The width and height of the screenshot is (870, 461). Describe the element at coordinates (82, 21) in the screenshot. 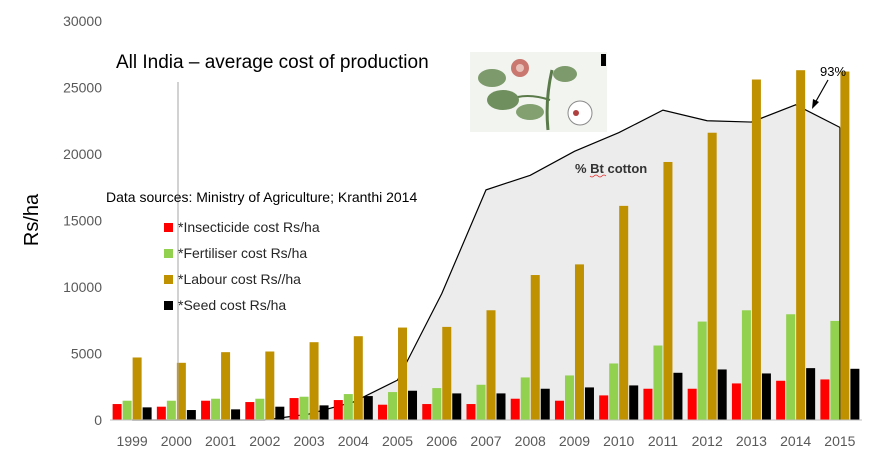

I see `y-tick-label: 30000` at that location.